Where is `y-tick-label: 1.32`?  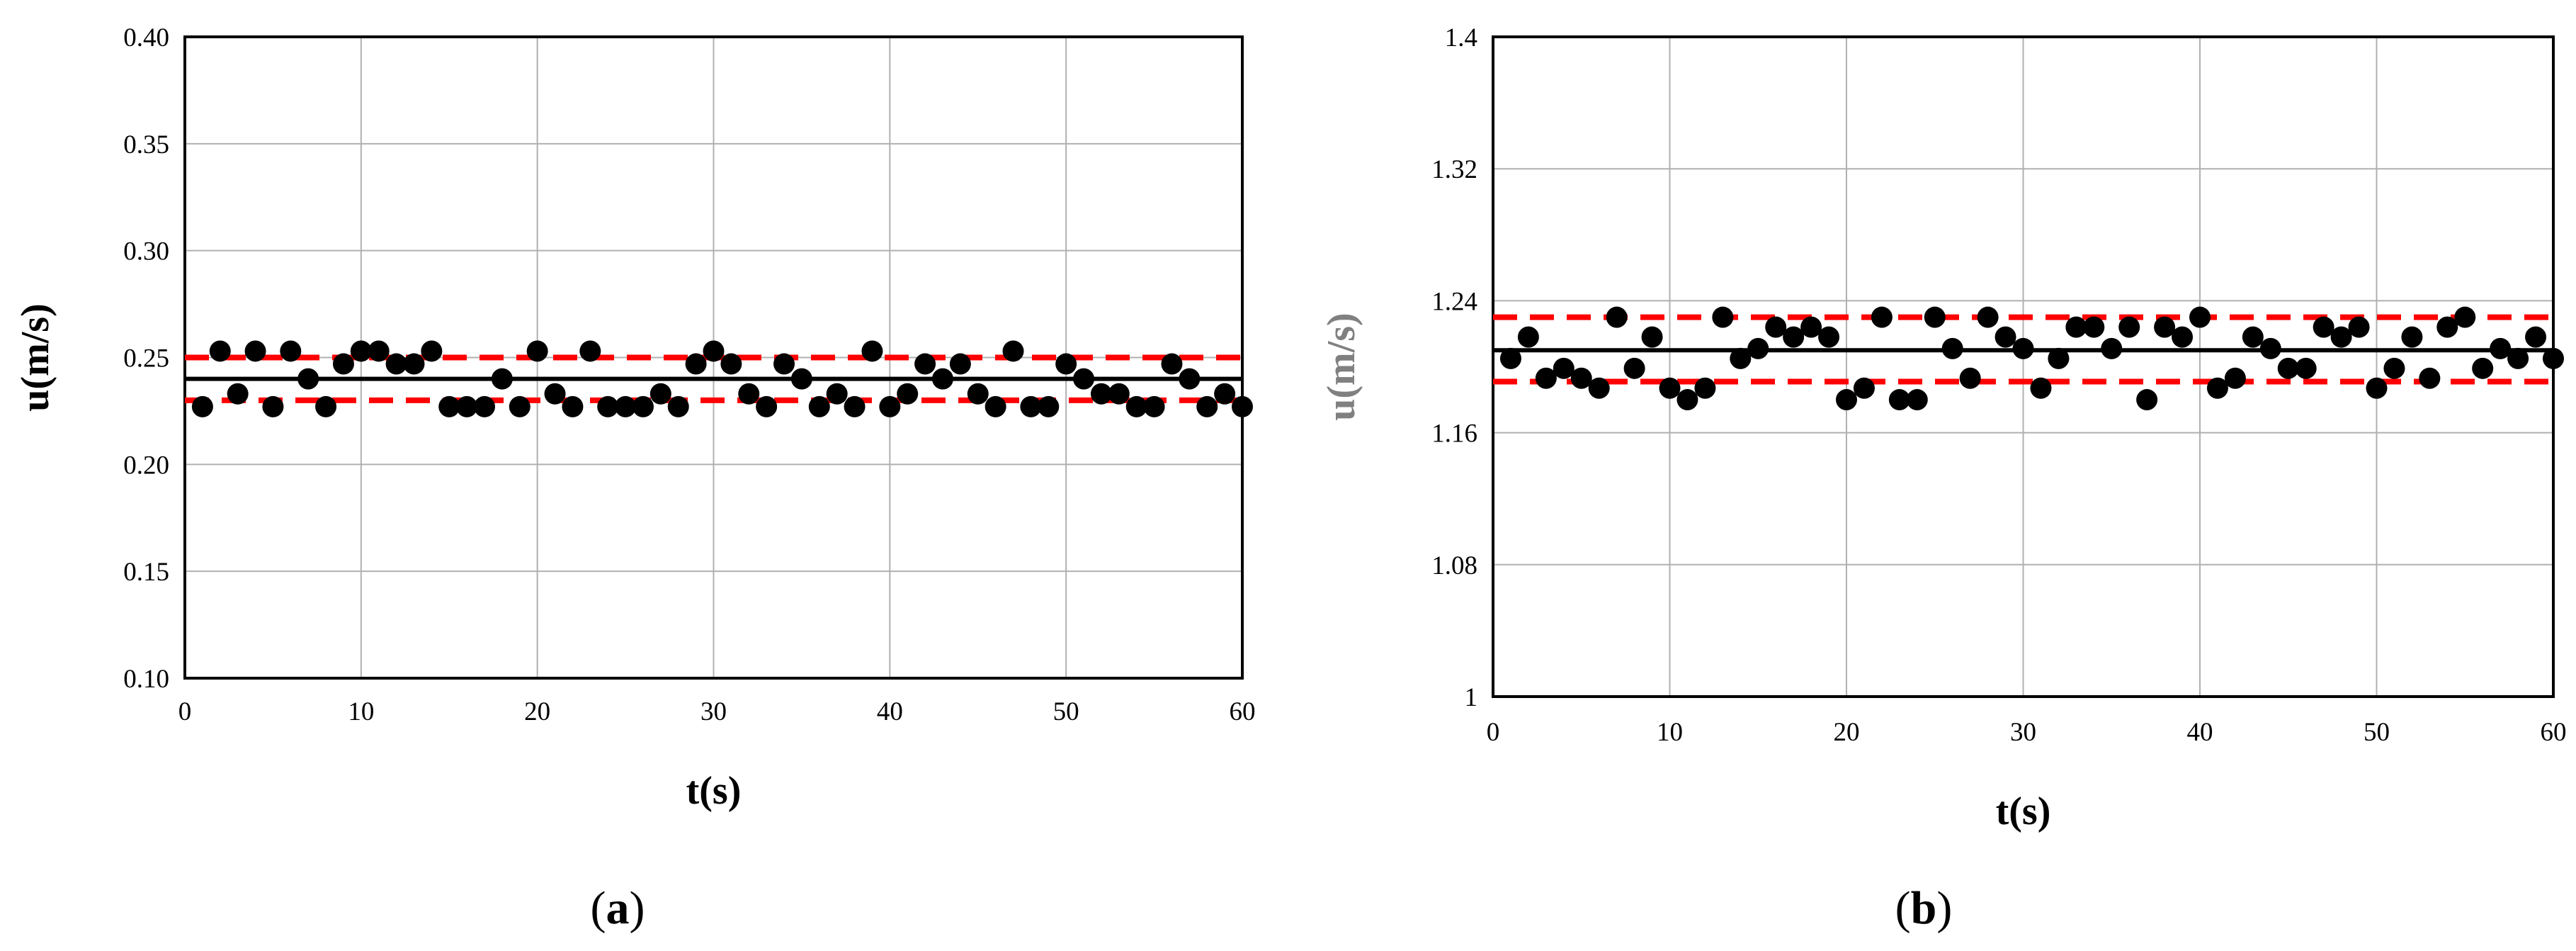 y-tick-label: 1.32 is located at coordinates (1454, 169).